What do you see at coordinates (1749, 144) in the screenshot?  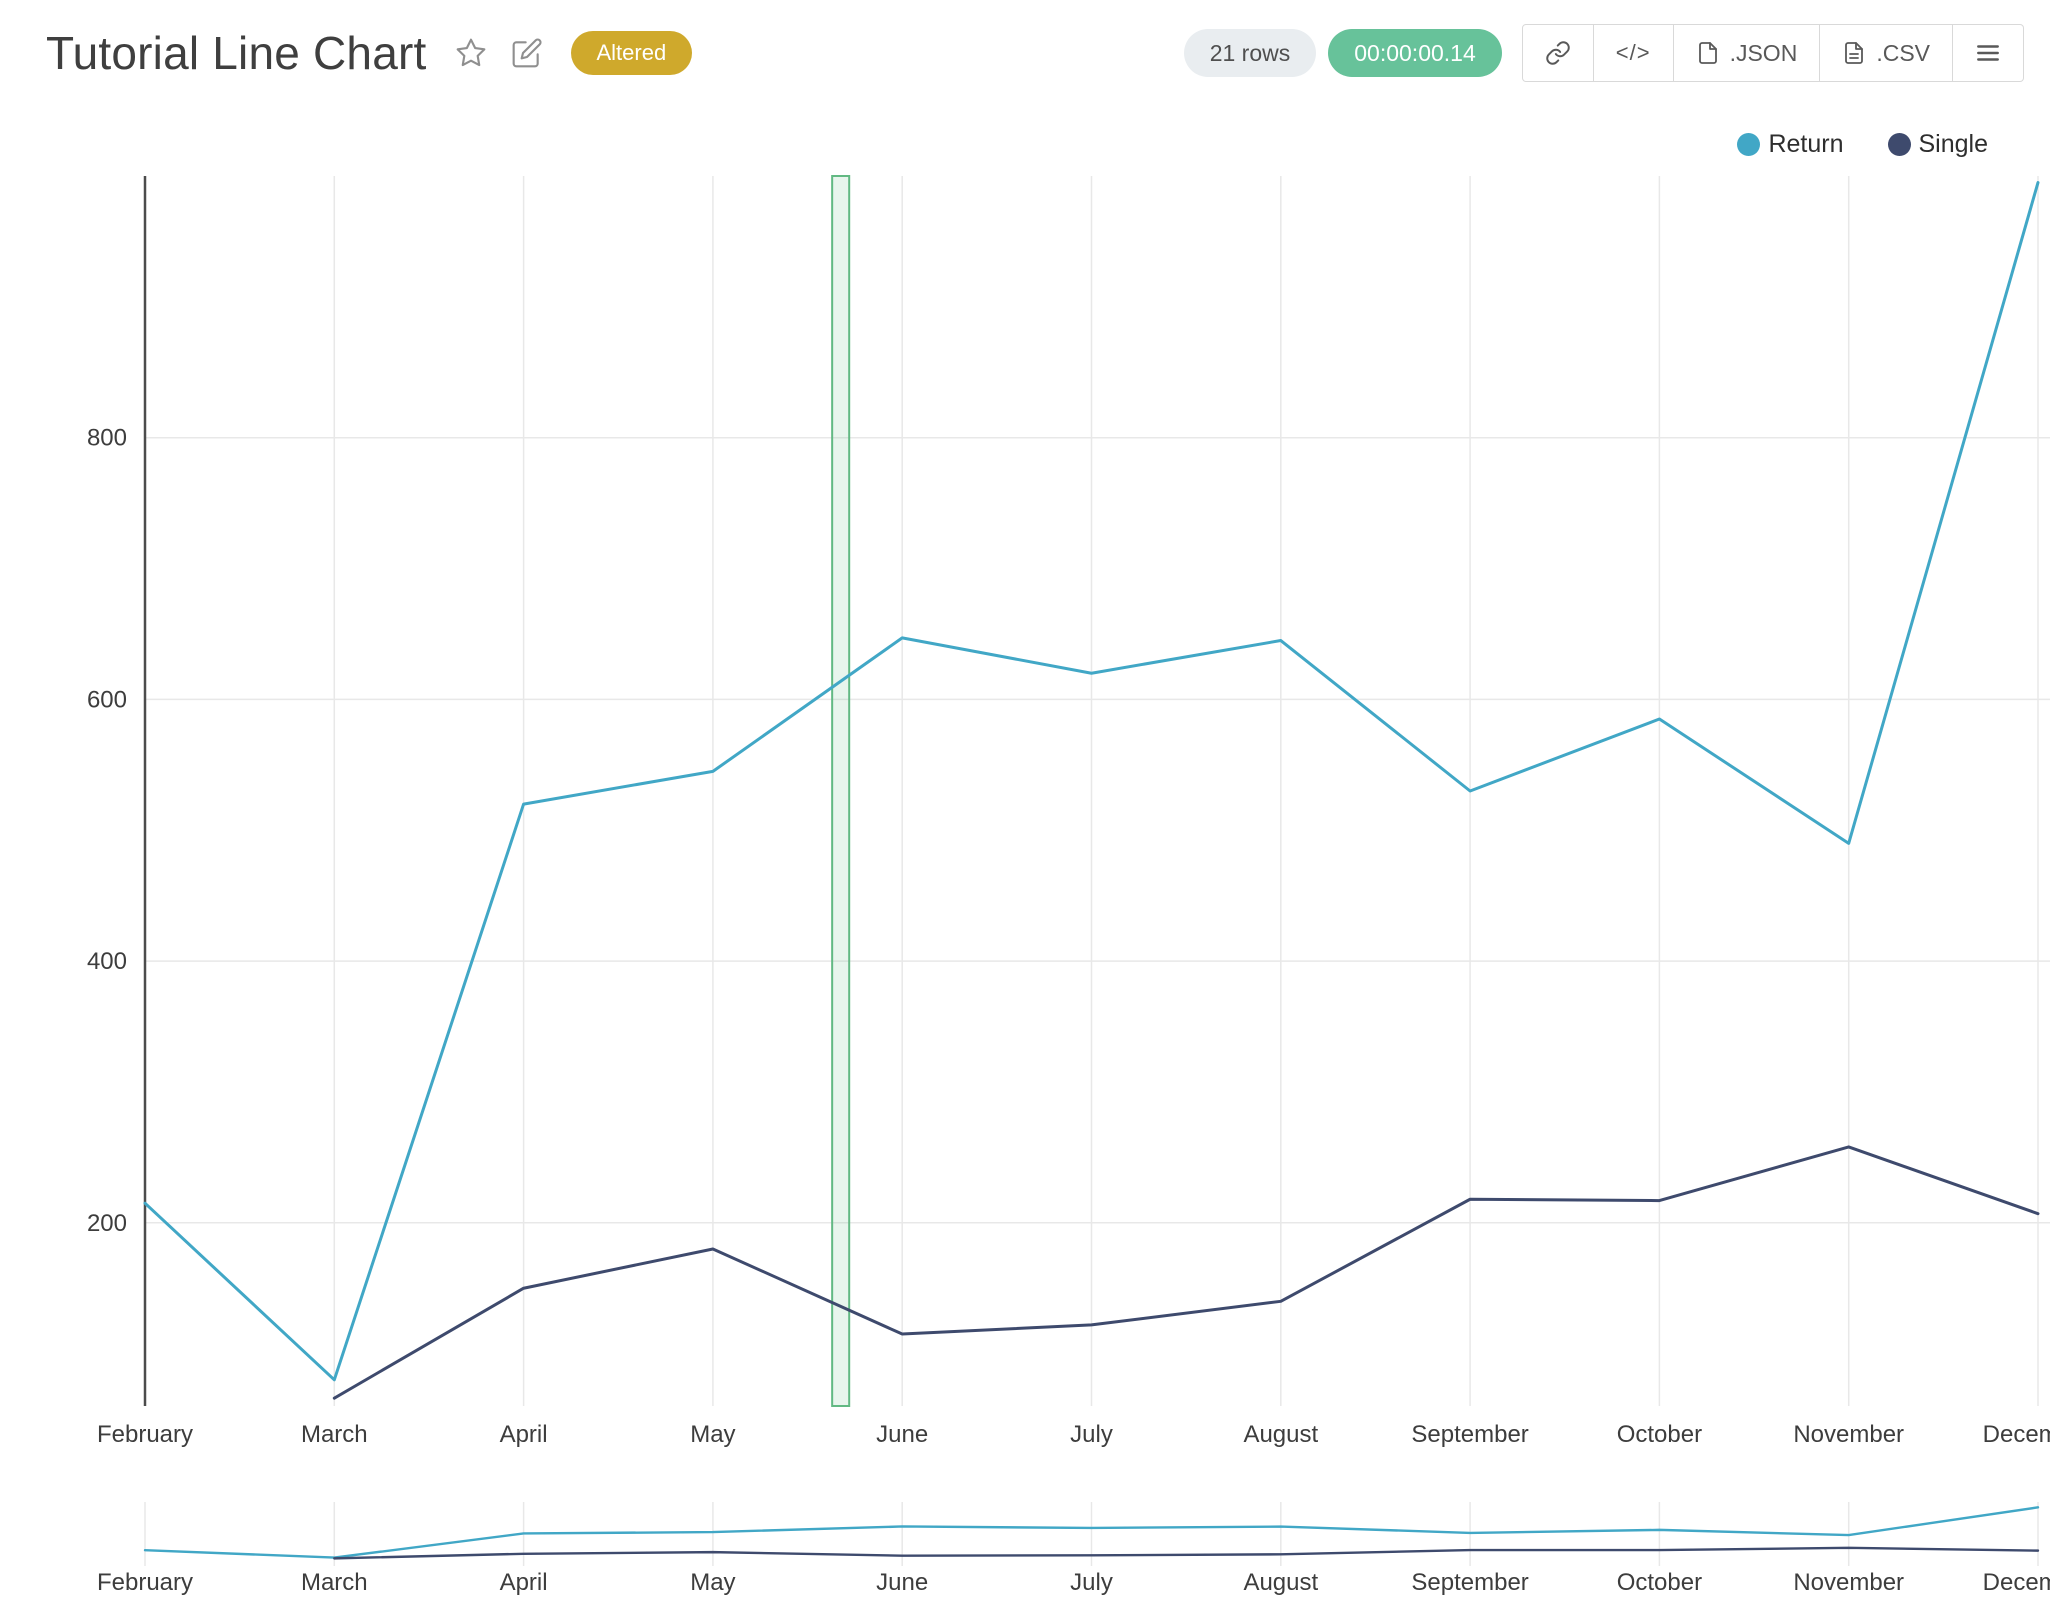 I see `legend-dot-return` at bounding box center [1749, 144].